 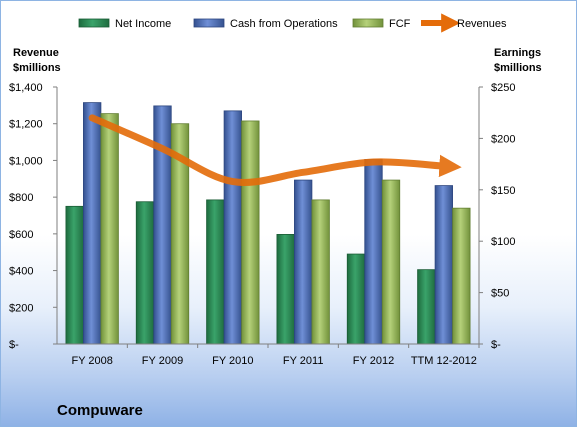 I want to click on right-tick-label: $100, so click(x=503, y=242).